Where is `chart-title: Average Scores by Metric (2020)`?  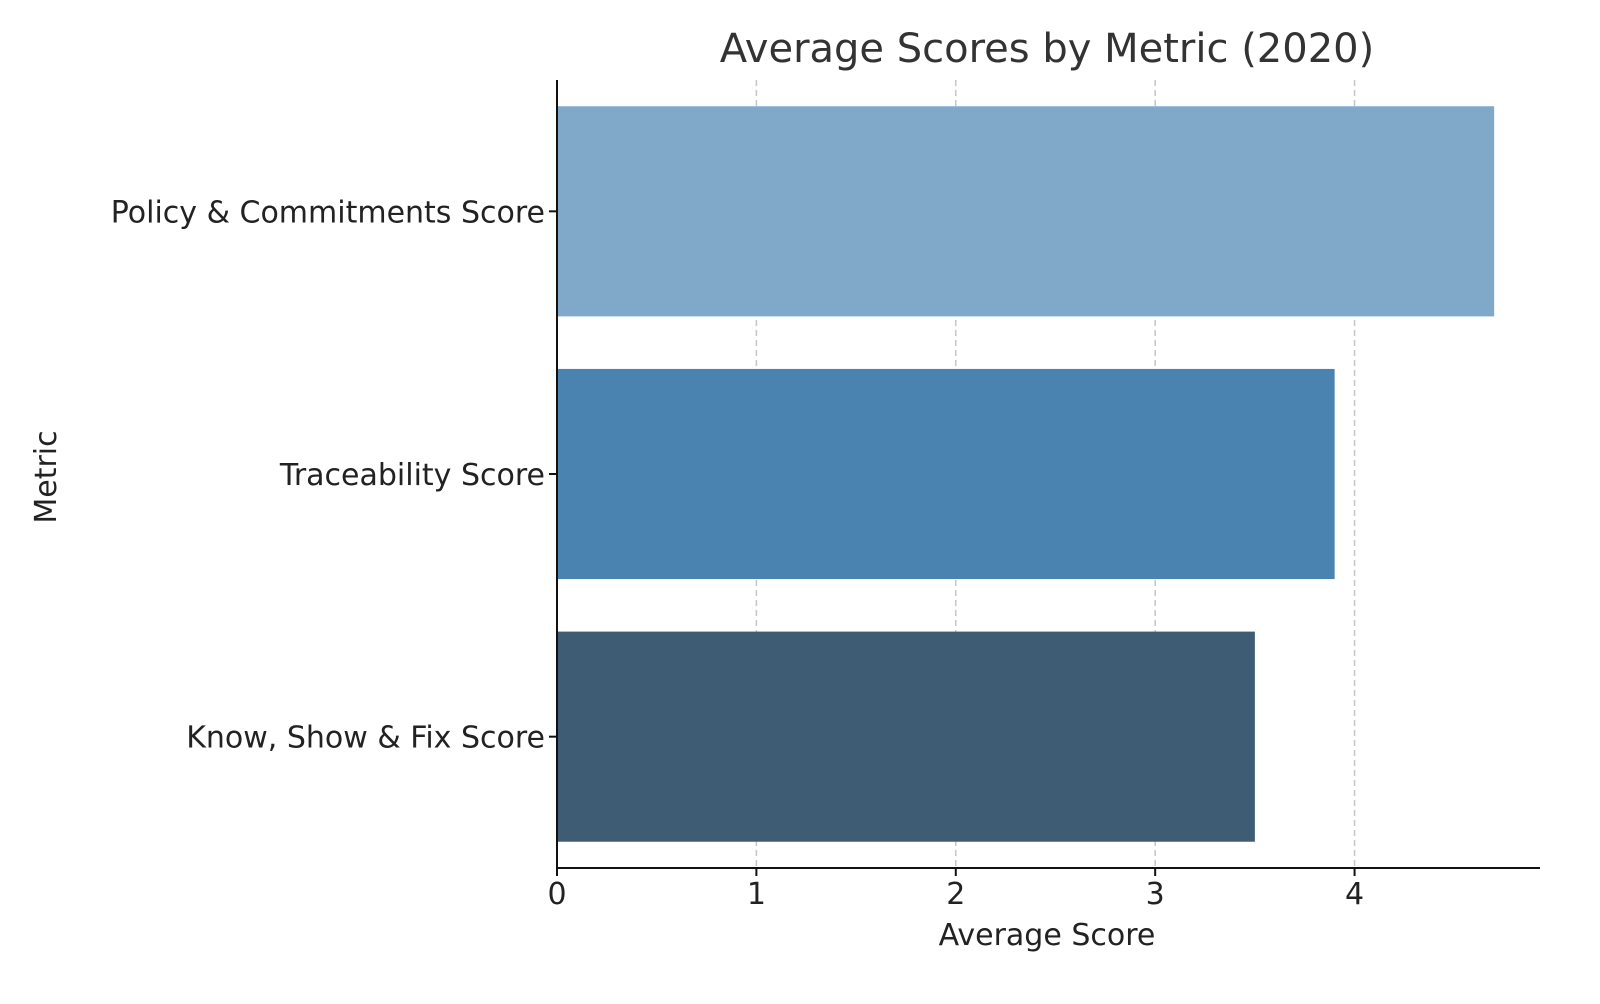
chart-title: Average Scores by Metric (2020) is located at coordinates (1047, 49).